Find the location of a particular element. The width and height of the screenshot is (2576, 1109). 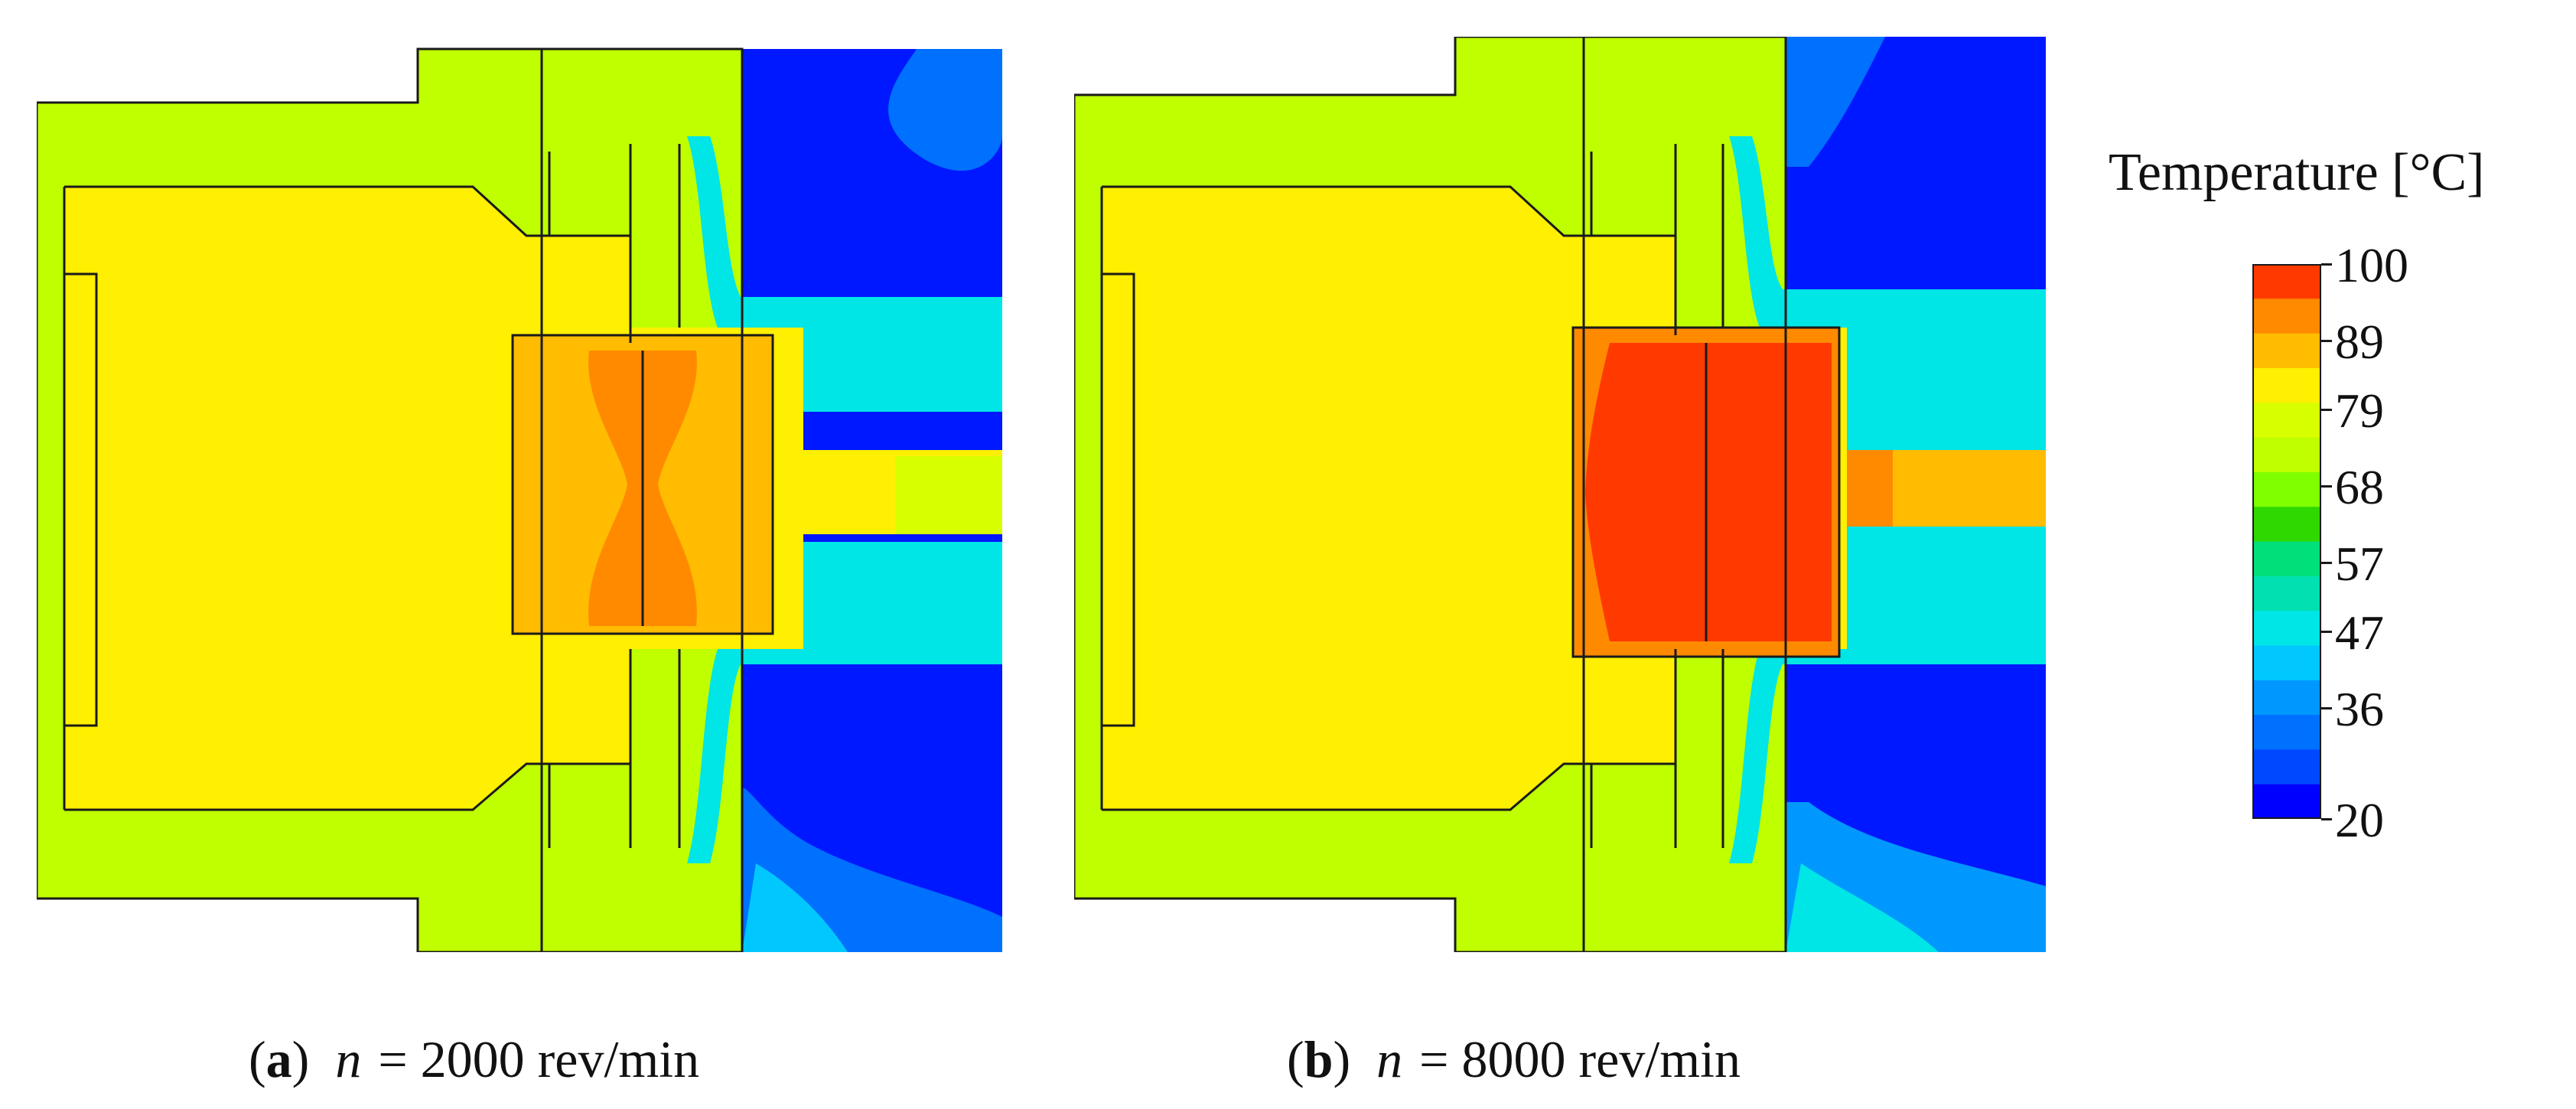

caption-panel-b: (b) n = 8000 rev/min is located at coordinates (1514, 1059).